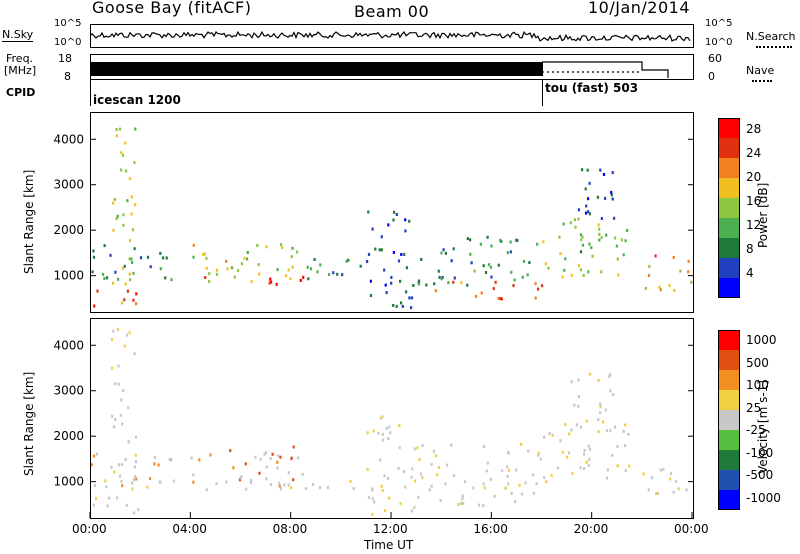  What do you see at coordinates (317, 69) in the screenshot?
I see `freq-band-icescan` at bounding box center [317, 69].